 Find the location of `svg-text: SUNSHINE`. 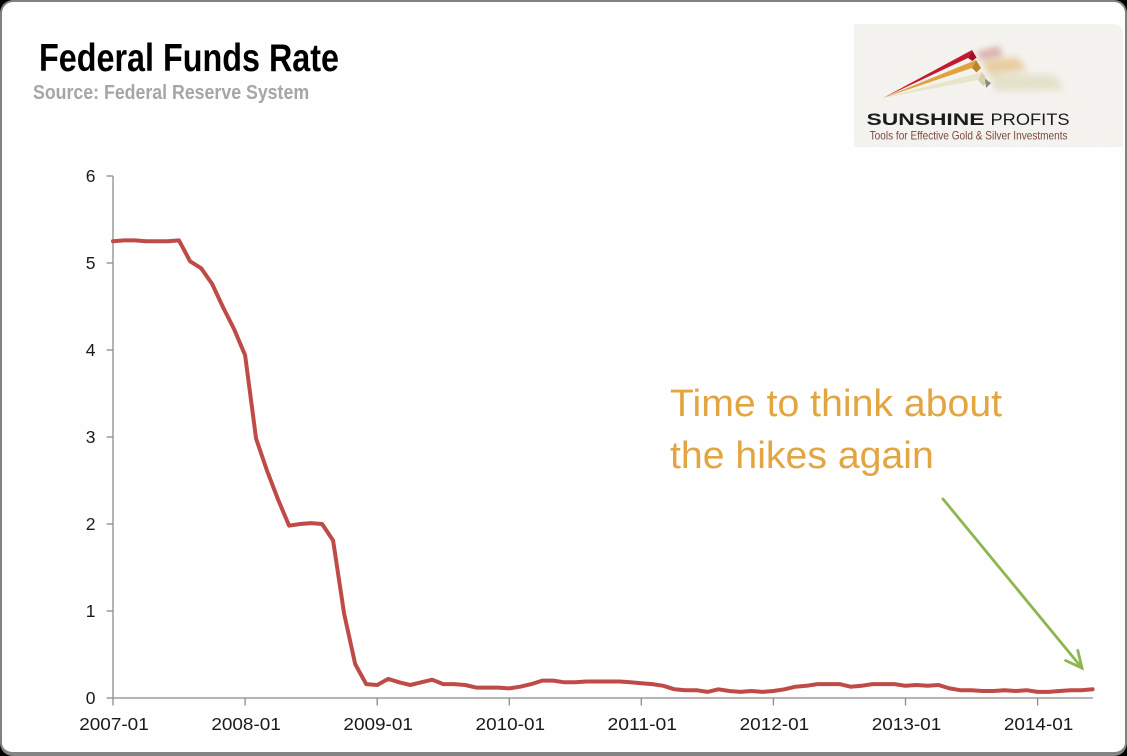

svg-text: SUNSHINE is located at coordinates (926, 120).